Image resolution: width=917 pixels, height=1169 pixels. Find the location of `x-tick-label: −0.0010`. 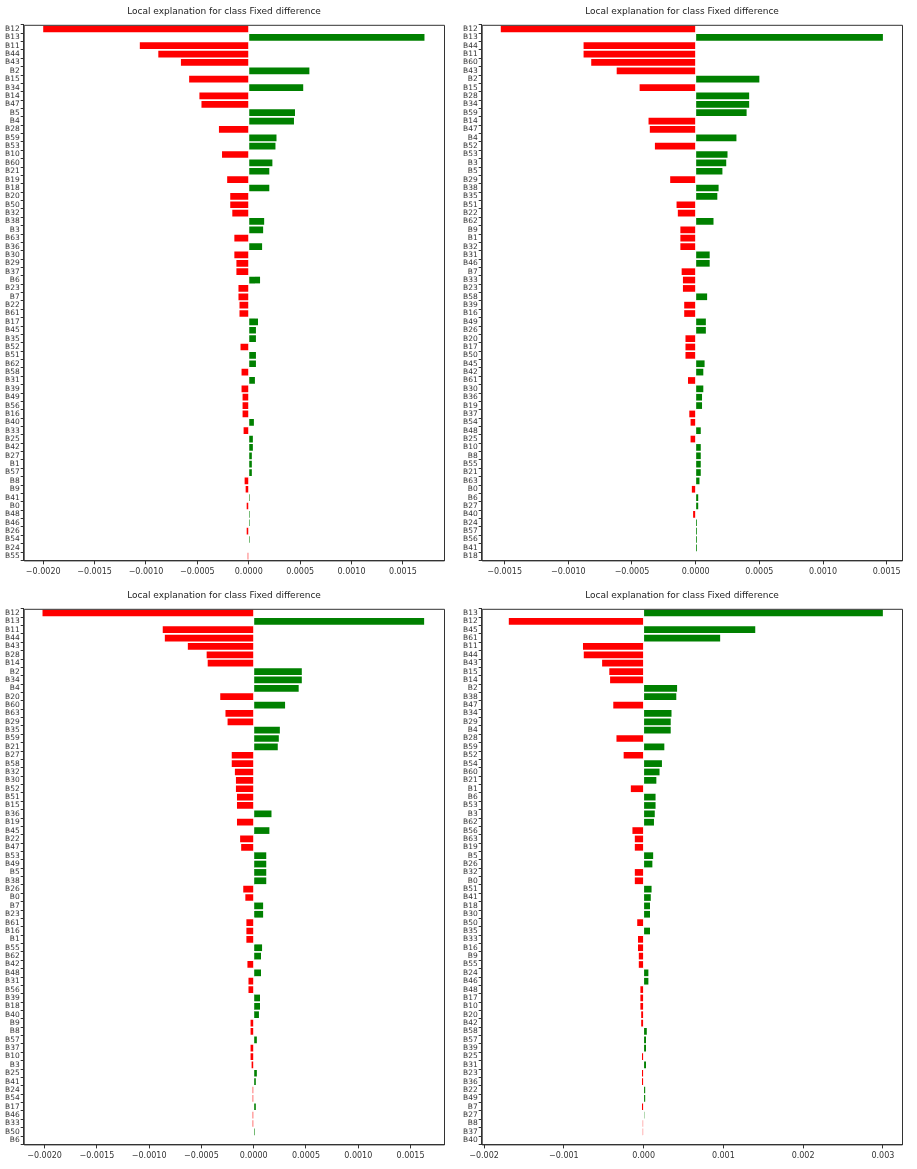

x-tick-label: −0.0010 is located at coordinates (149, 1156).